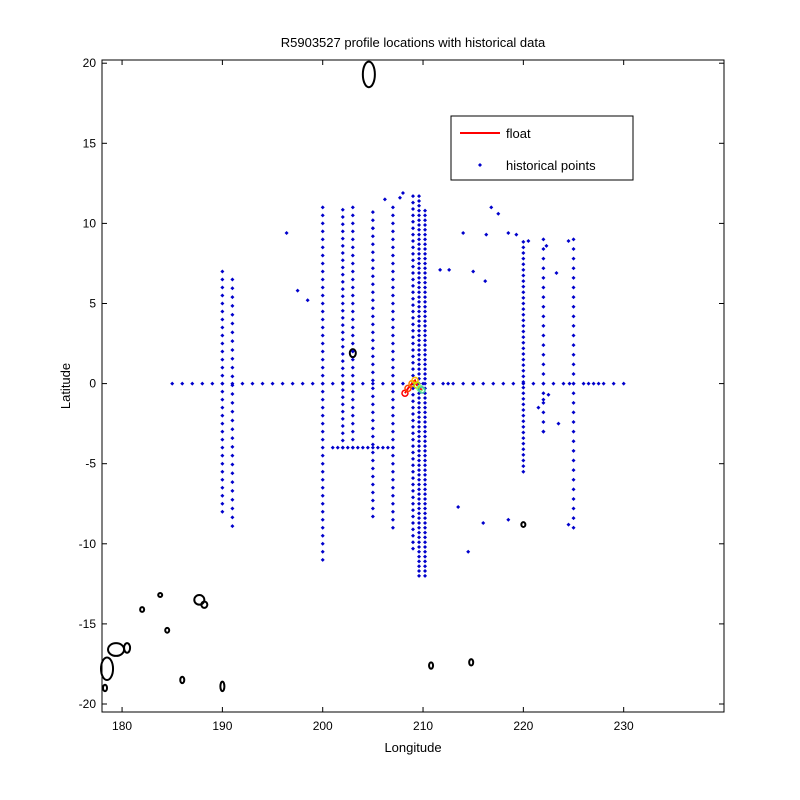 Image resolution: width=800 pixels, height=800 pixels. Describe the element at coordinates (88, 544) in the screenshot. I see `y-tick-label: -10` at that location.